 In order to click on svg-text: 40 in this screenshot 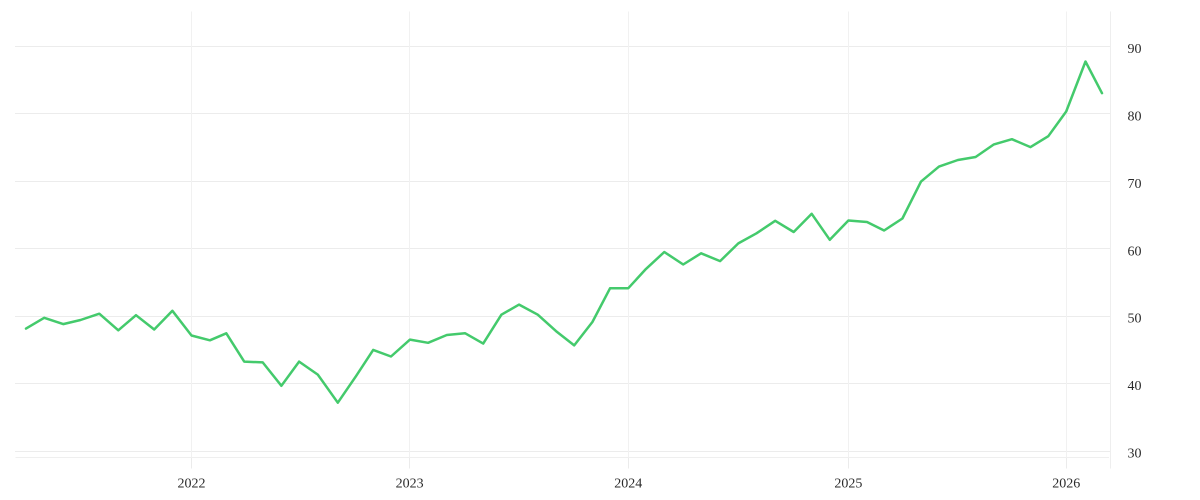, I will do `click(1135, 386)`.